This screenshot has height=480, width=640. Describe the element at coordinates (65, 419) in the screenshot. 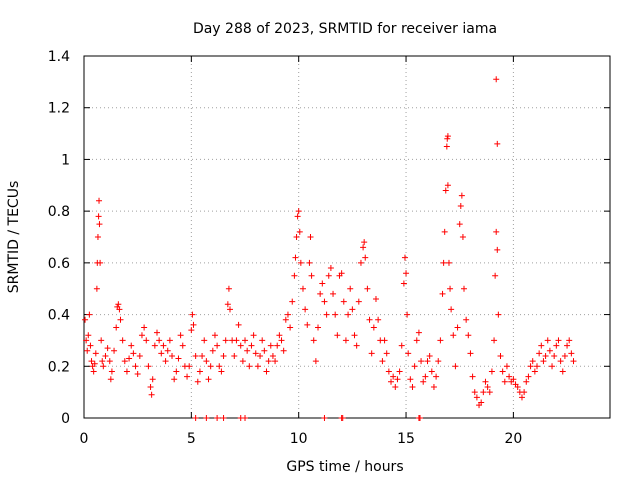

I see `y-tick-label: 0` at that location.